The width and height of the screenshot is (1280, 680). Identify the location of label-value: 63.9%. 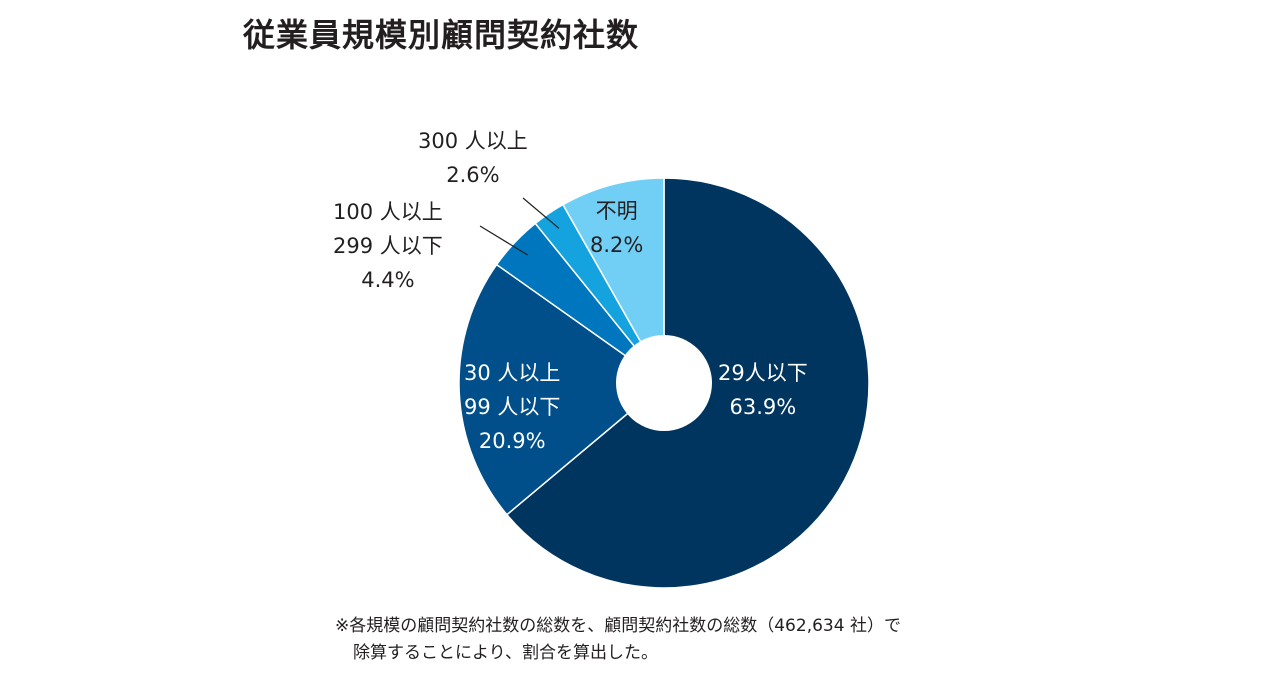
(763, 407).